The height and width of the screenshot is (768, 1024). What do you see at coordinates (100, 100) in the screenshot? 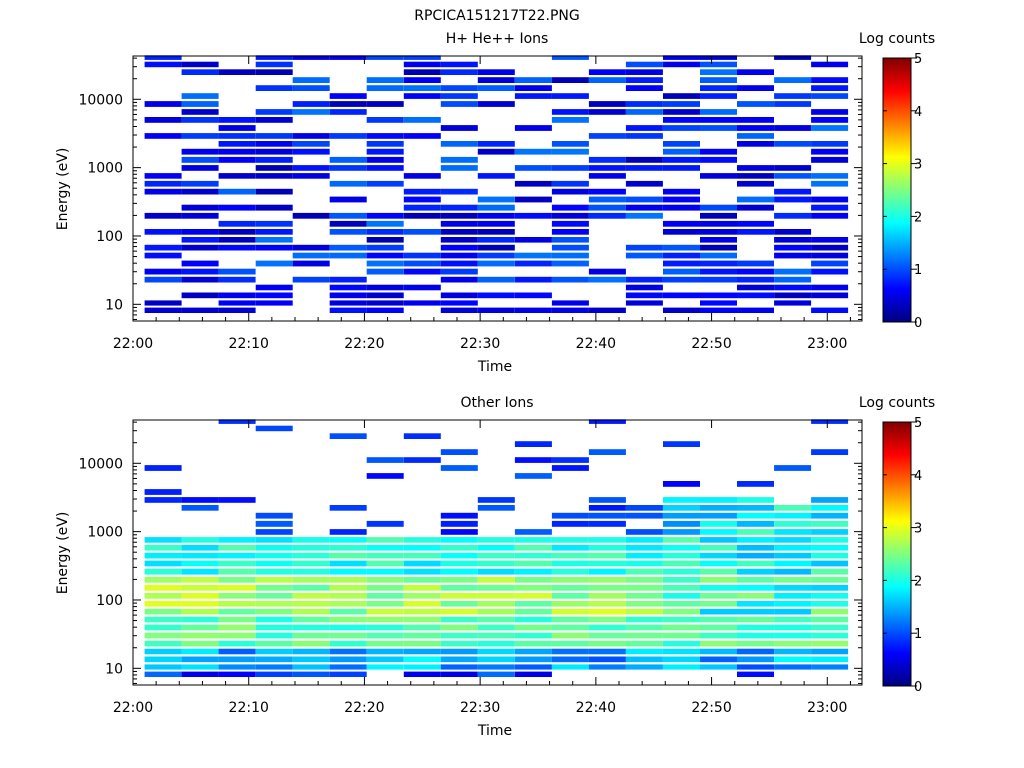
I see `y-tick-label: 10000` at bounding box center [100, 100].